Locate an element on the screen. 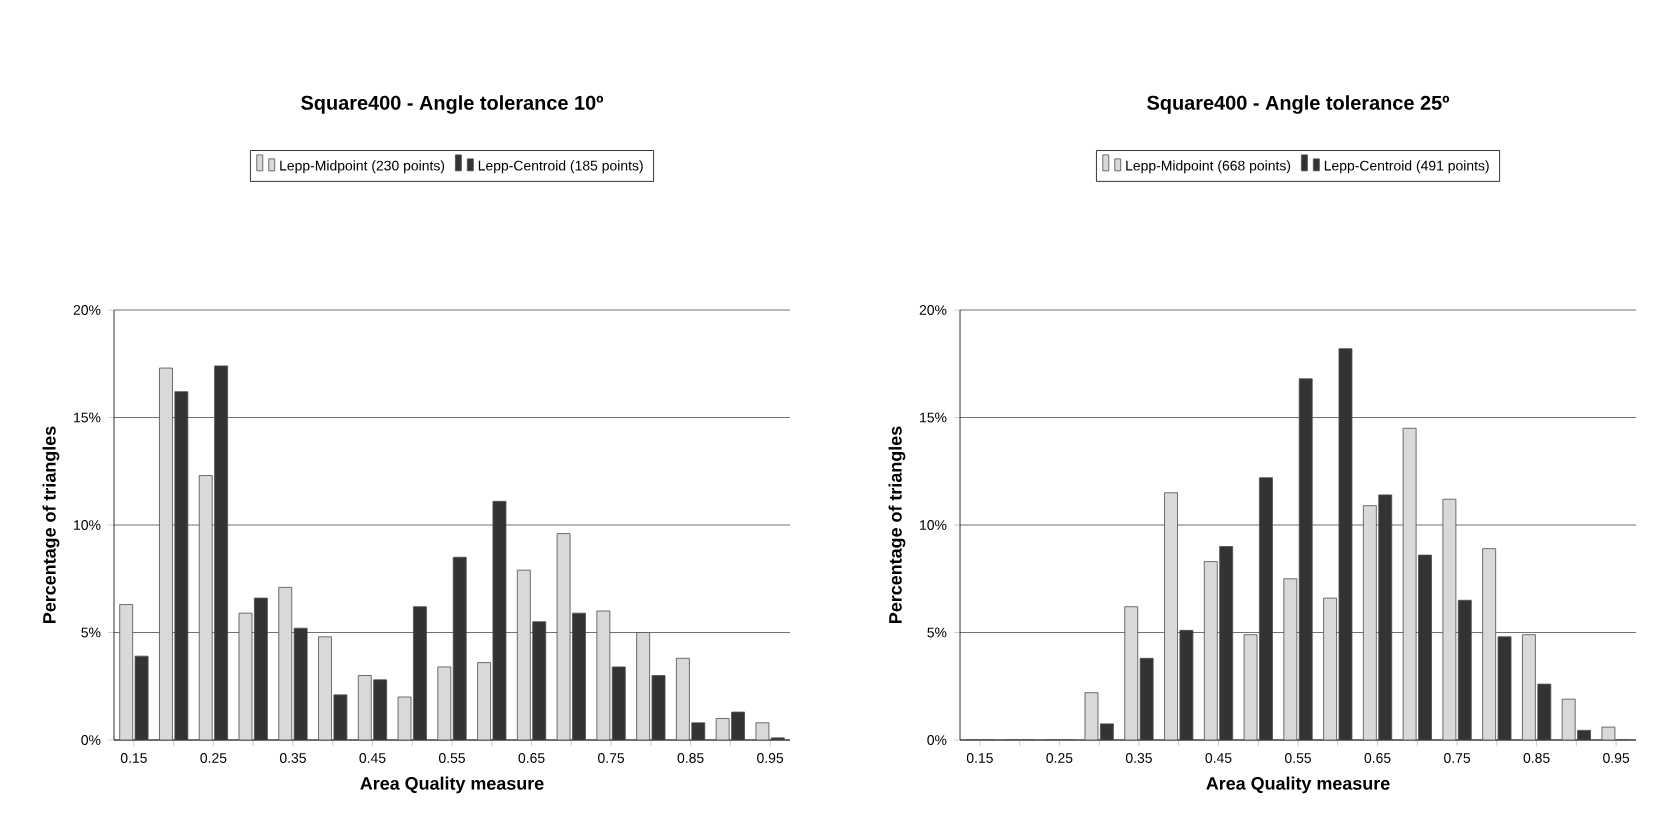 The image size is (1654, 828). chart-title: Square400 - Angle tolerance 25º is located at coordinates (1298, 104).